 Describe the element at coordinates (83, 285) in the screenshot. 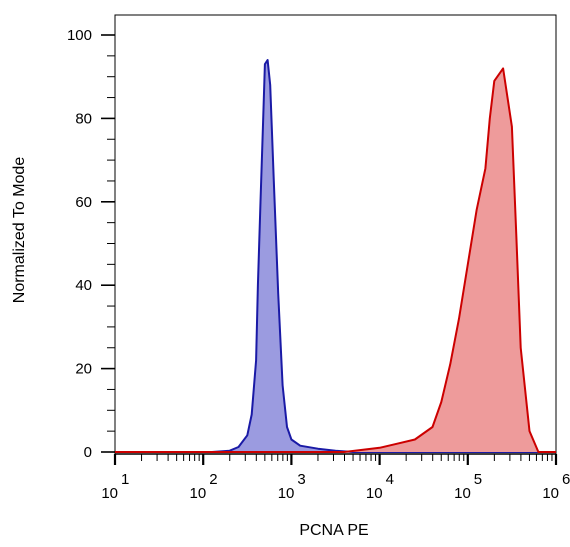

I see `y-tick-label: 40` at that location.